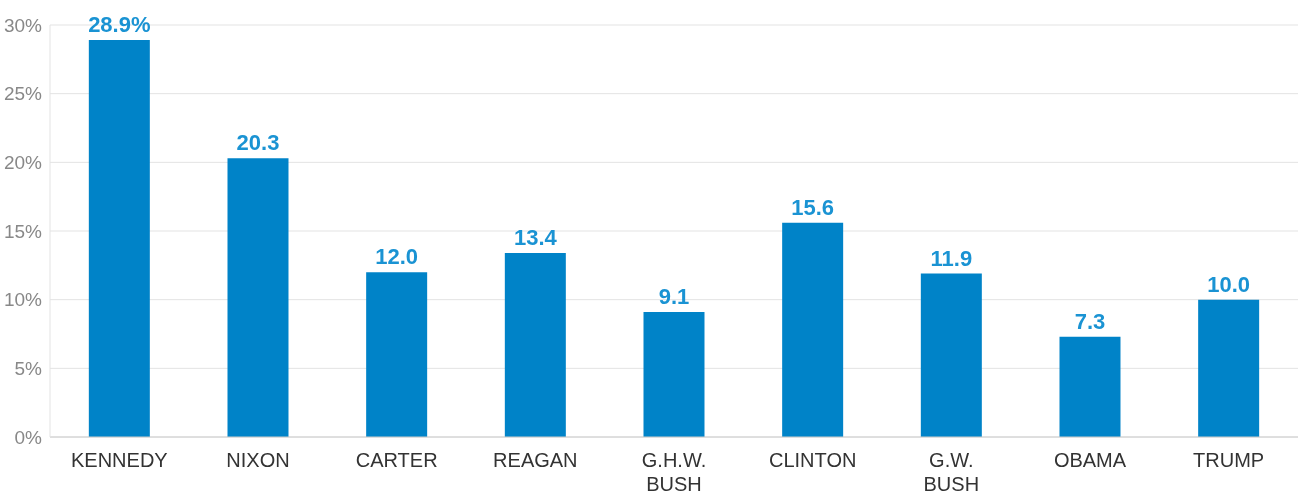 This screenshot has height=501, width=1300. What do you see at coordinates (1229, 284) in the screenshot?
I see `data-label: 10.0` at bounding box center [1229, 284].